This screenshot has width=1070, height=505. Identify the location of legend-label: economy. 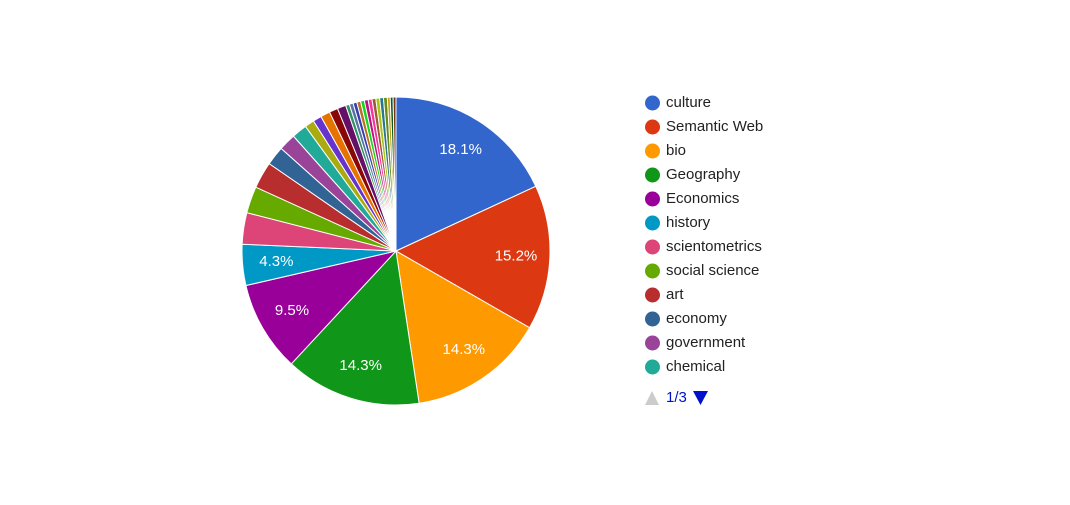
(696, 318).